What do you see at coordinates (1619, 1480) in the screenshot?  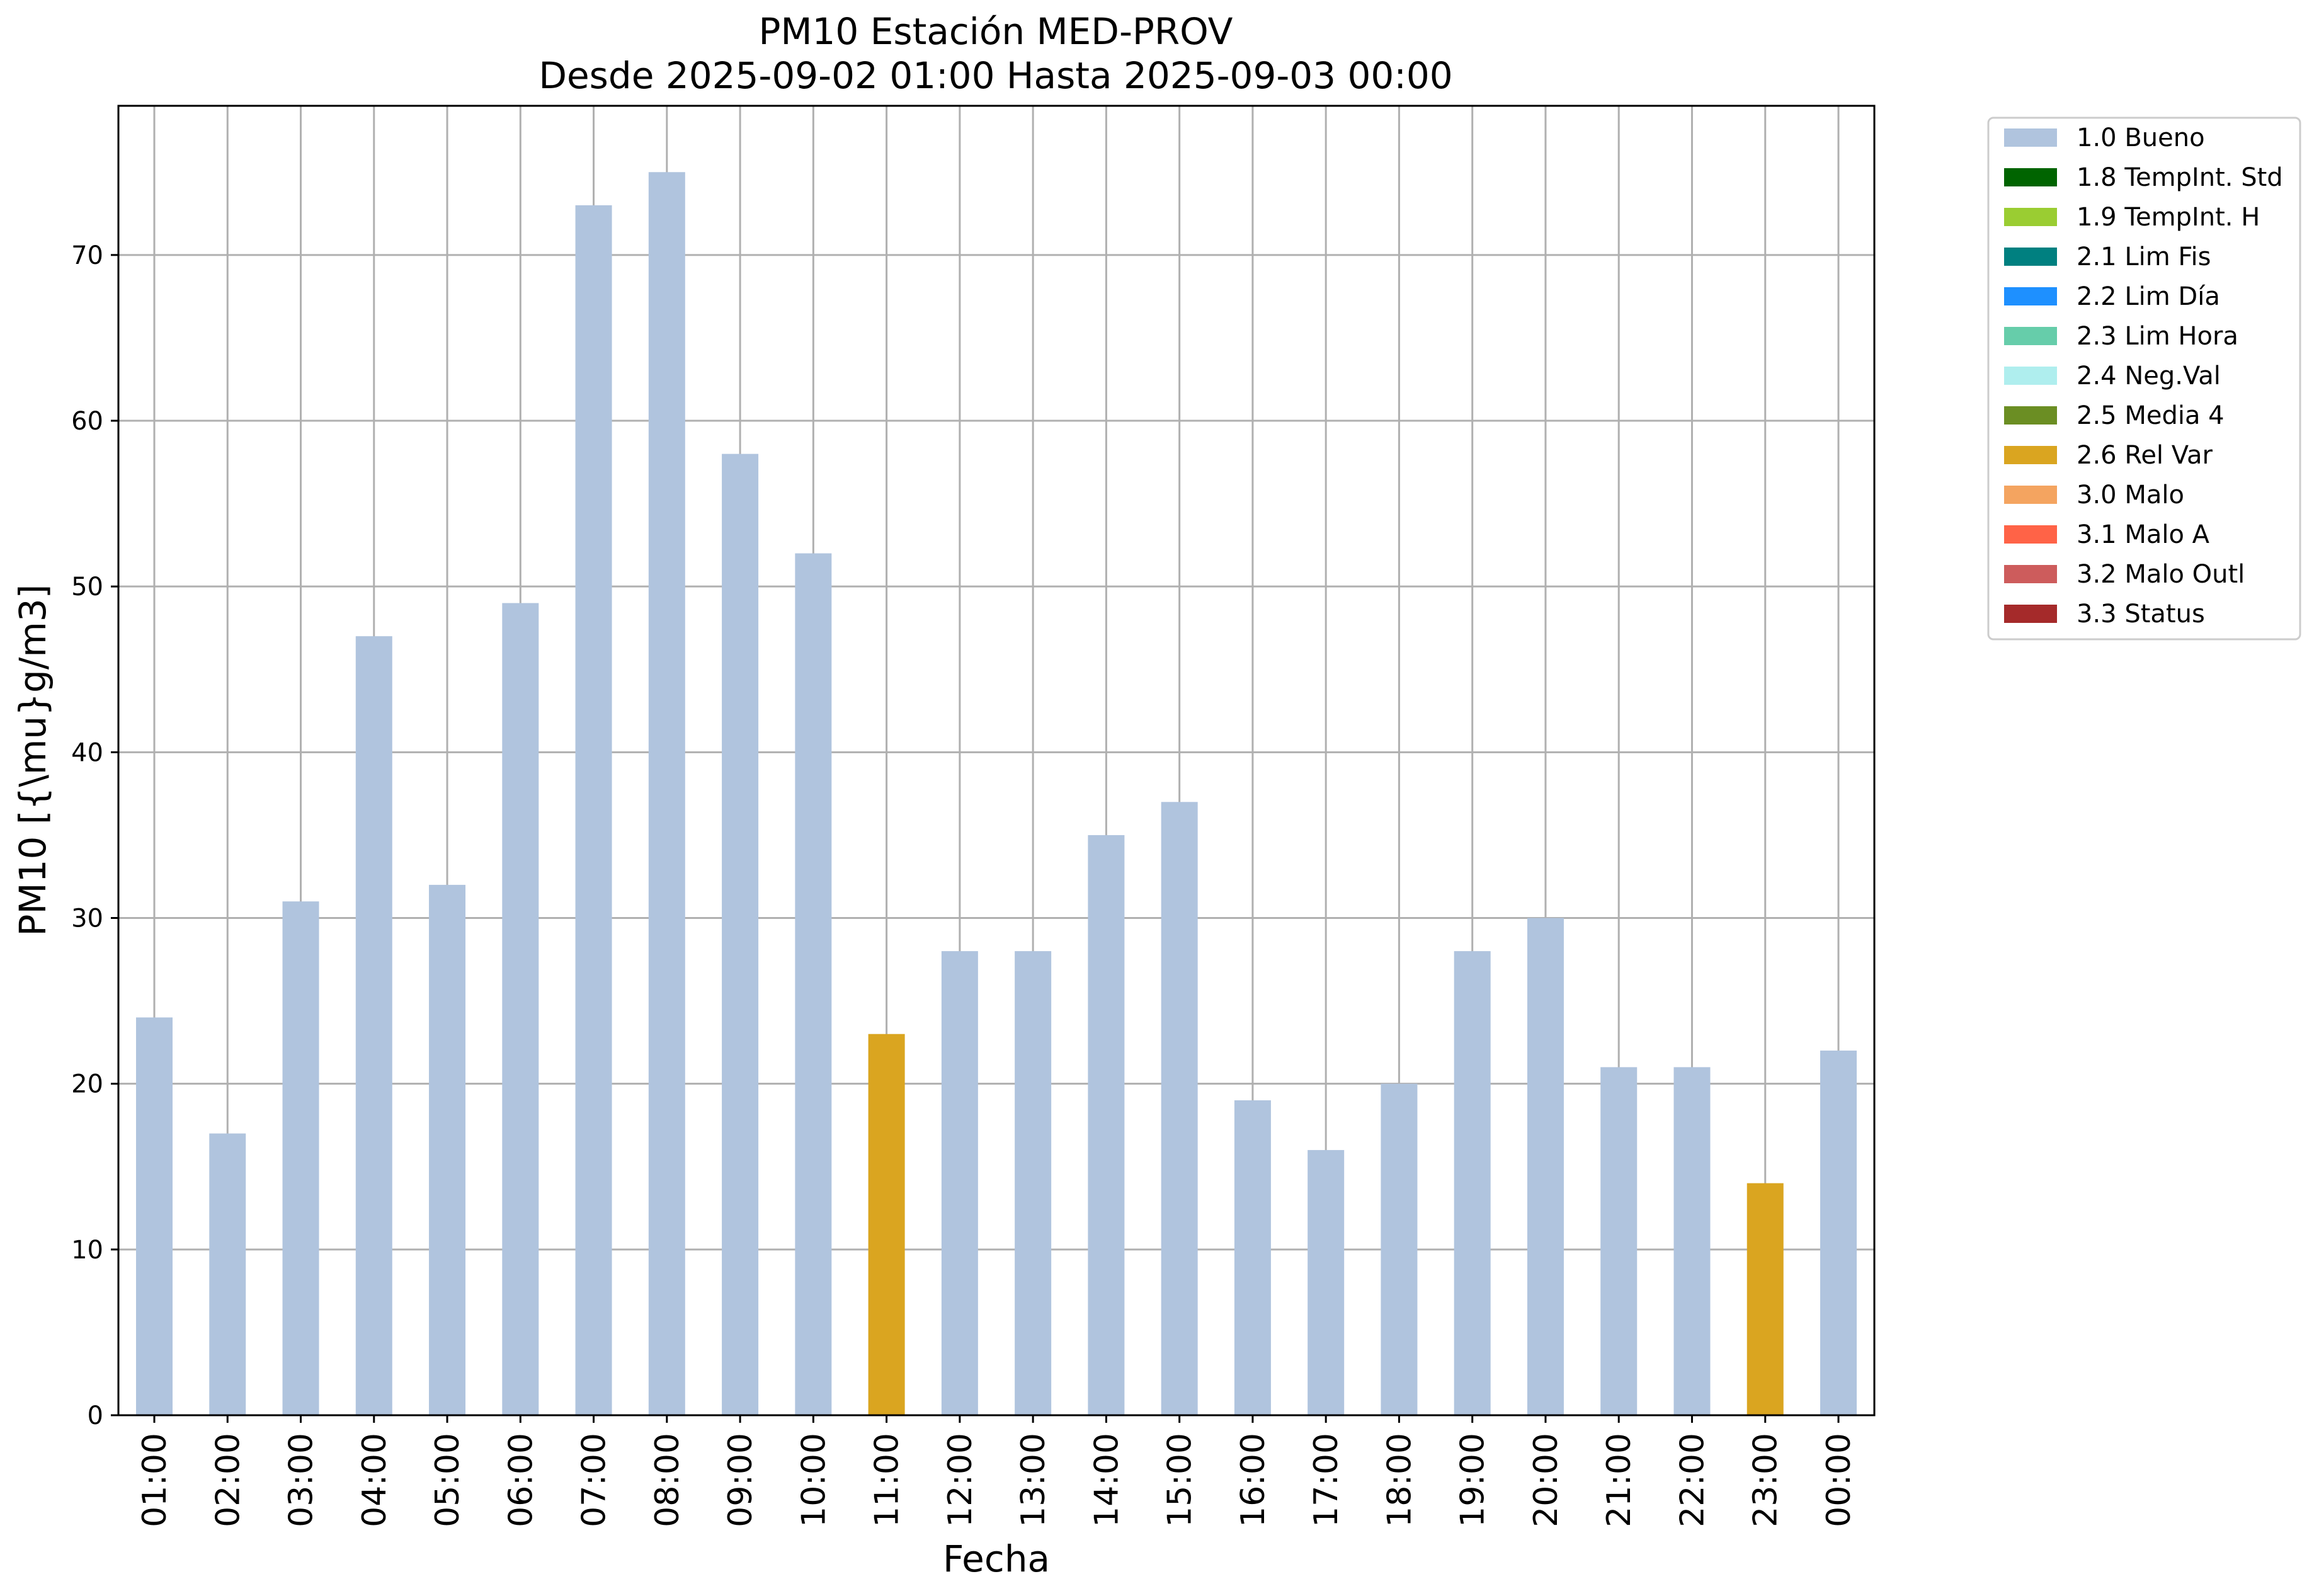 I see `x-tick-label: 21:00` at bounding box center [1619, 1480].